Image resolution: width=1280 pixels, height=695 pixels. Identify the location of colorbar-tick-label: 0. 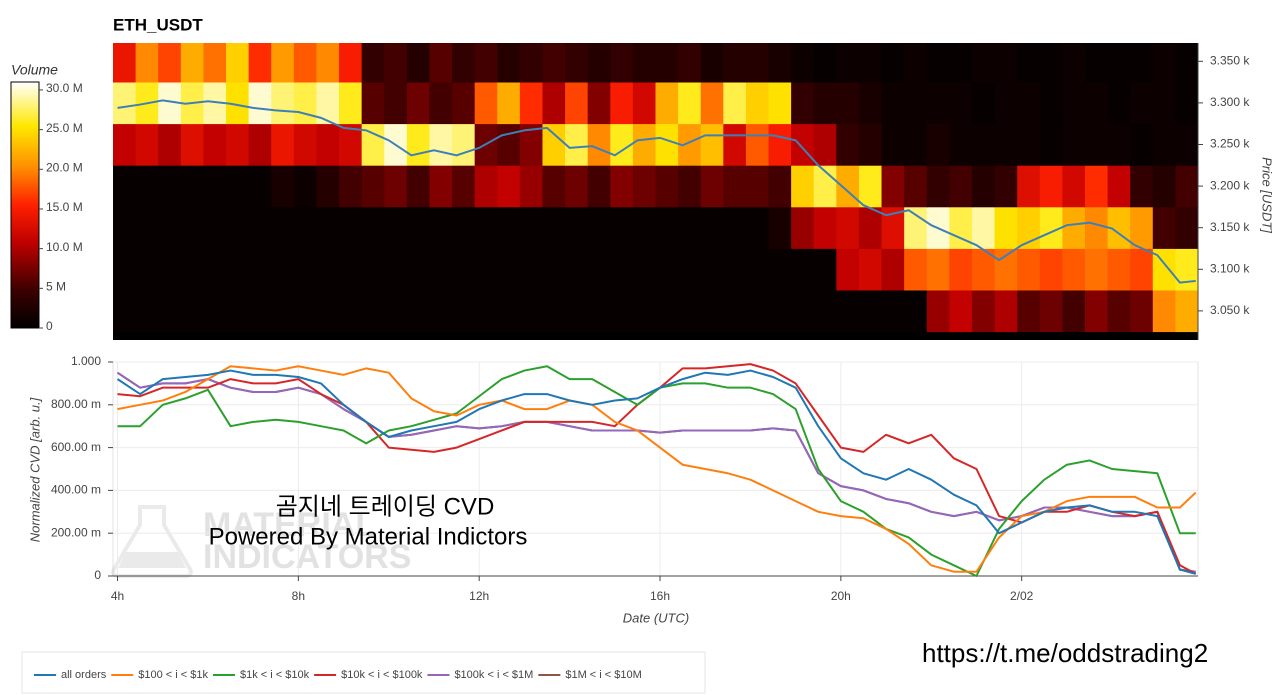
(49, 326).